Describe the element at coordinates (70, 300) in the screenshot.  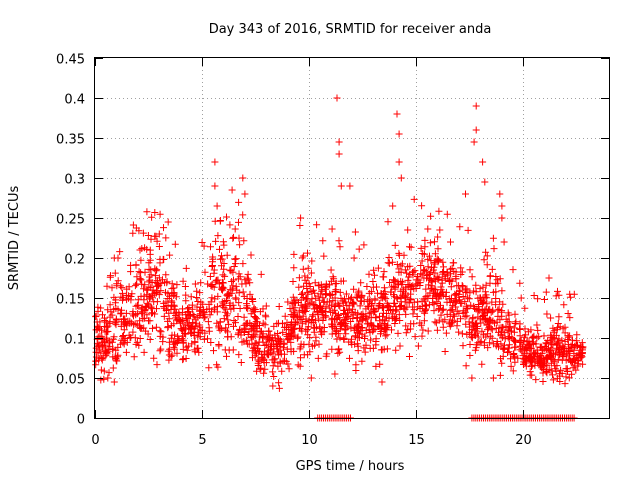
I see `y-tick-label: 0.15` at that location.